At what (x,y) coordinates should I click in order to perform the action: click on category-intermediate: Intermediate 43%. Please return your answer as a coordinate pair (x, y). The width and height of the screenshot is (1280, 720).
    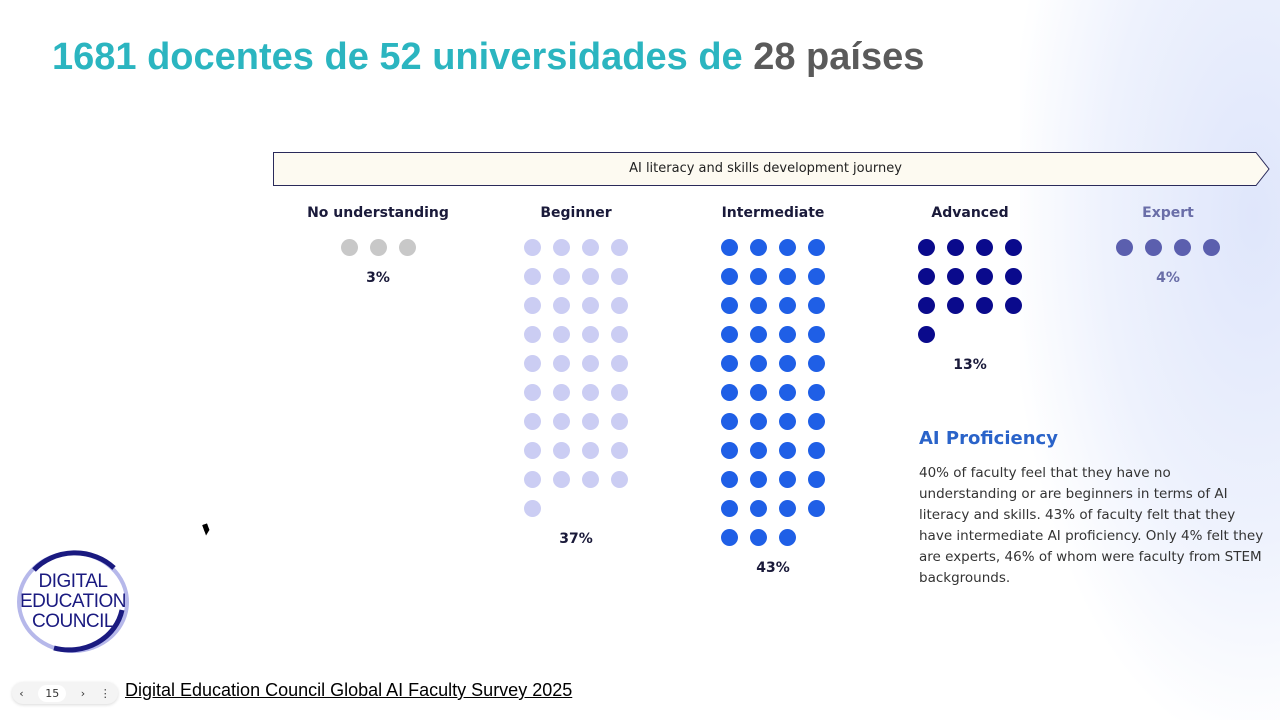
    Looking at the image, I should click on (773, 389).